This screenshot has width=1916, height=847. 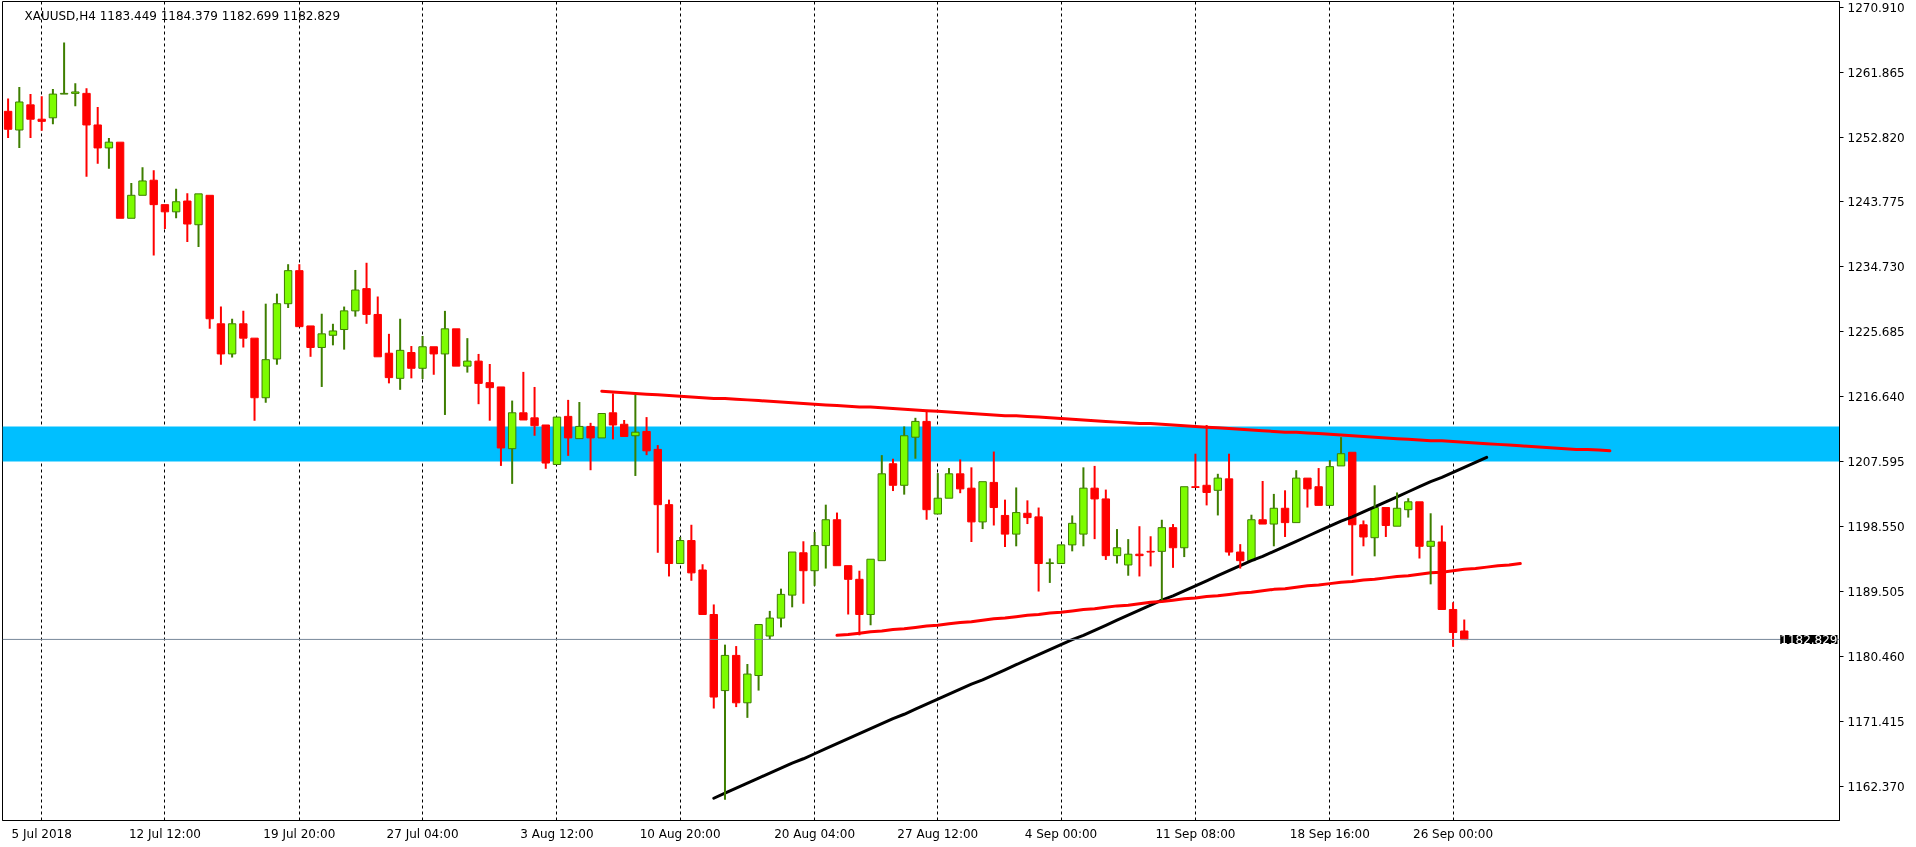 I want to click on x-tick-label: 20 Aug 04:00, so click(x=815, y=833).